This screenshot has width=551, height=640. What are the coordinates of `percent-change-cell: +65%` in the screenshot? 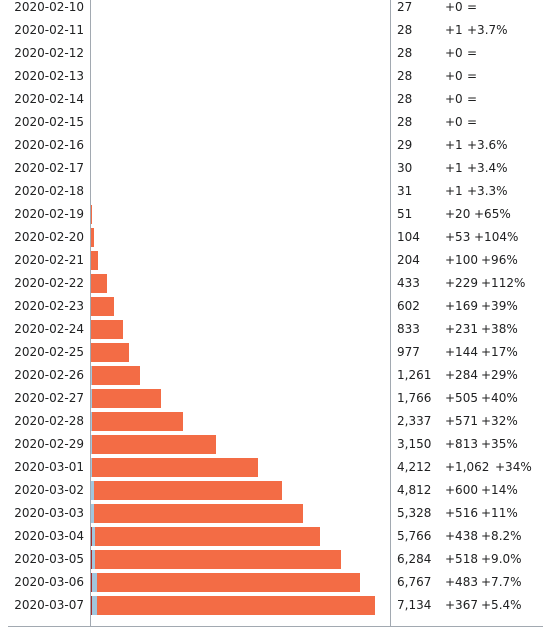 It's located at (492, 214).